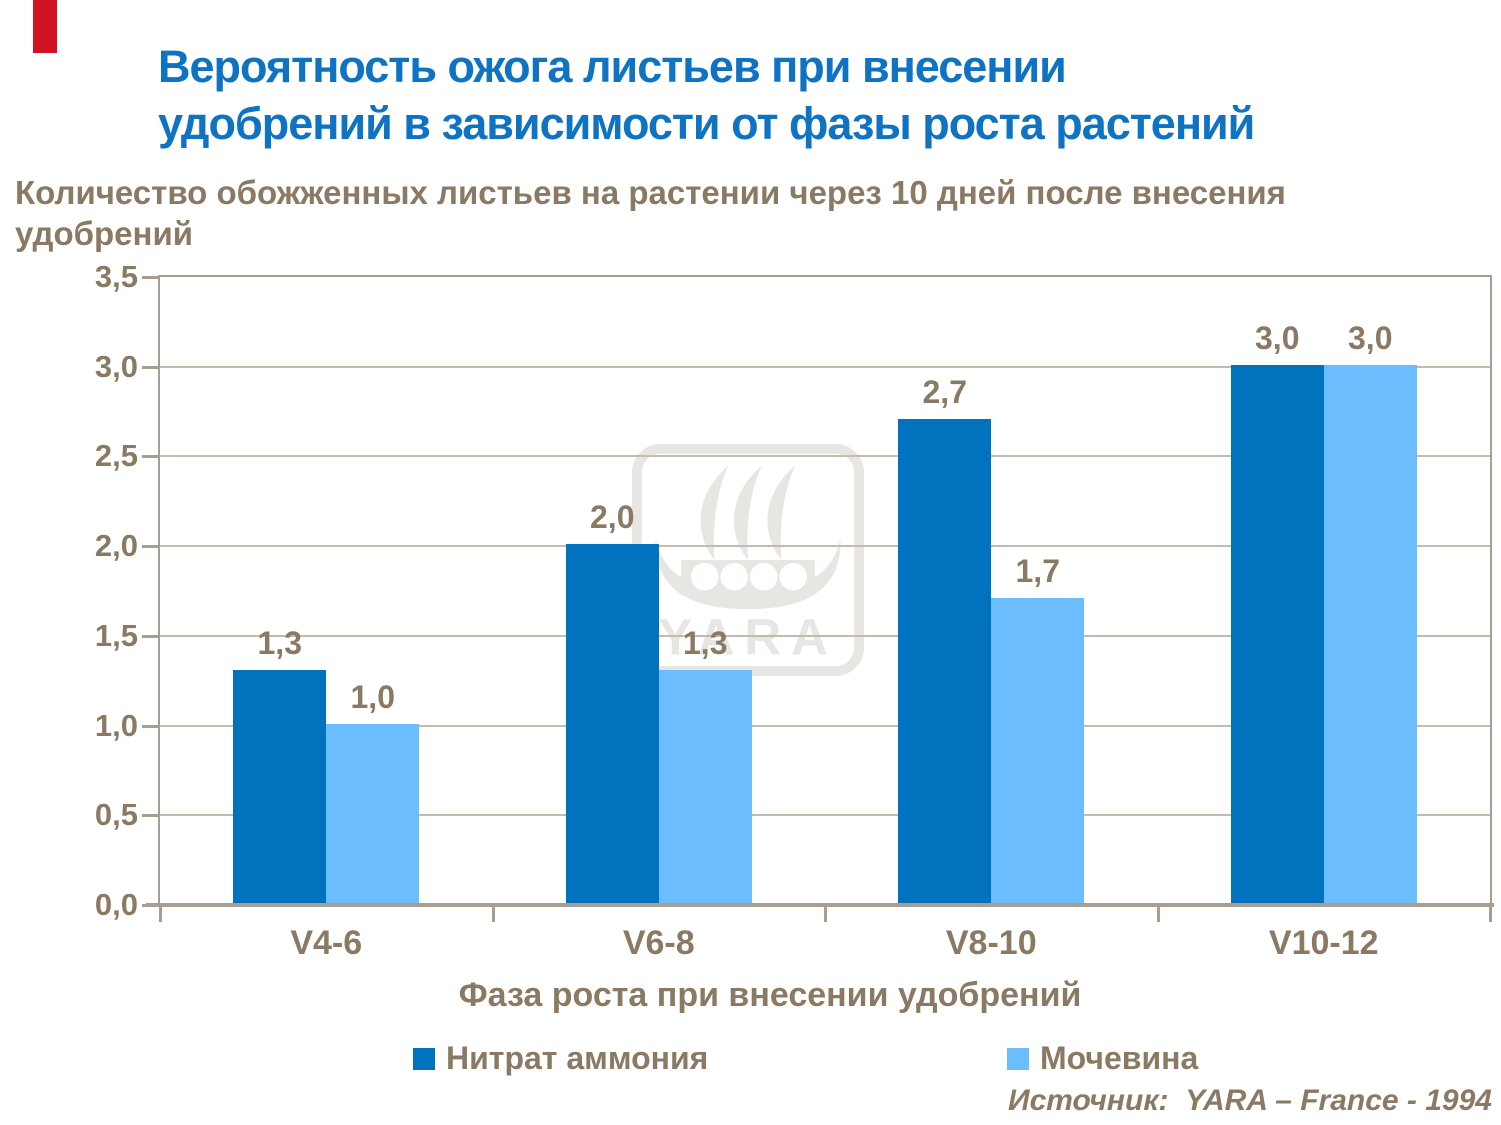  I want to click on legend-item: Нитрат аммония, so click(560, 1058).